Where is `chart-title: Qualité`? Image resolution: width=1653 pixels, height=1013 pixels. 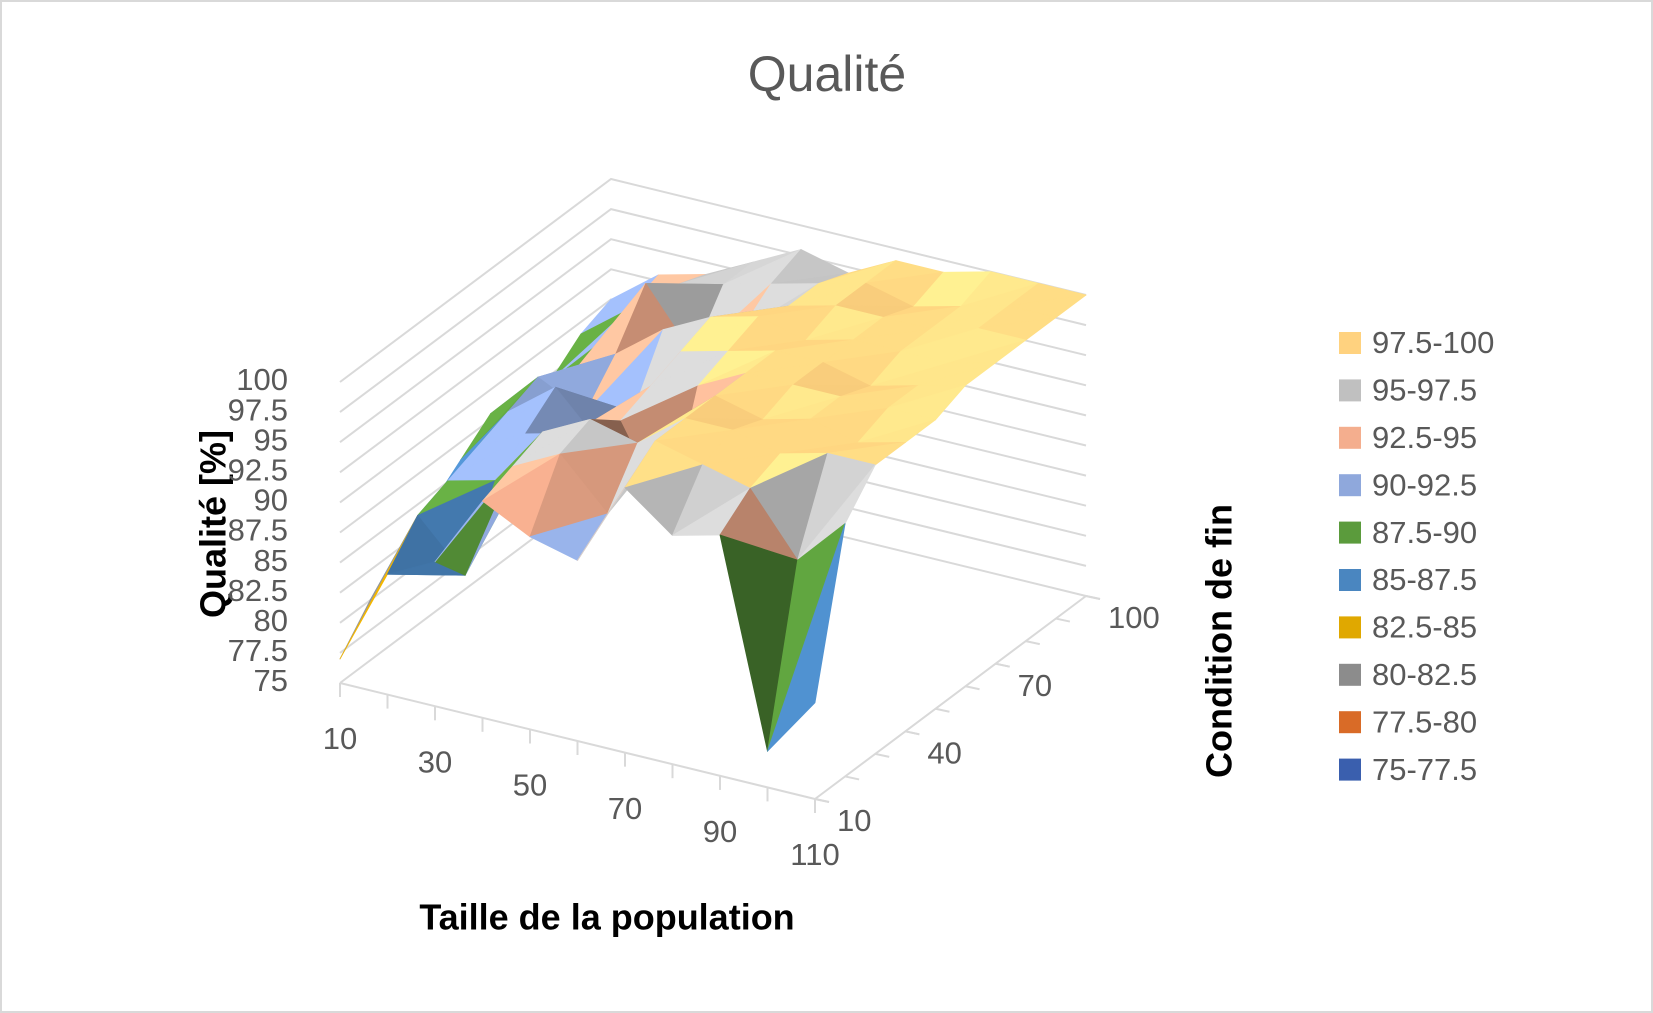
chart-title: Qualité is located at coordinates (827, 74).